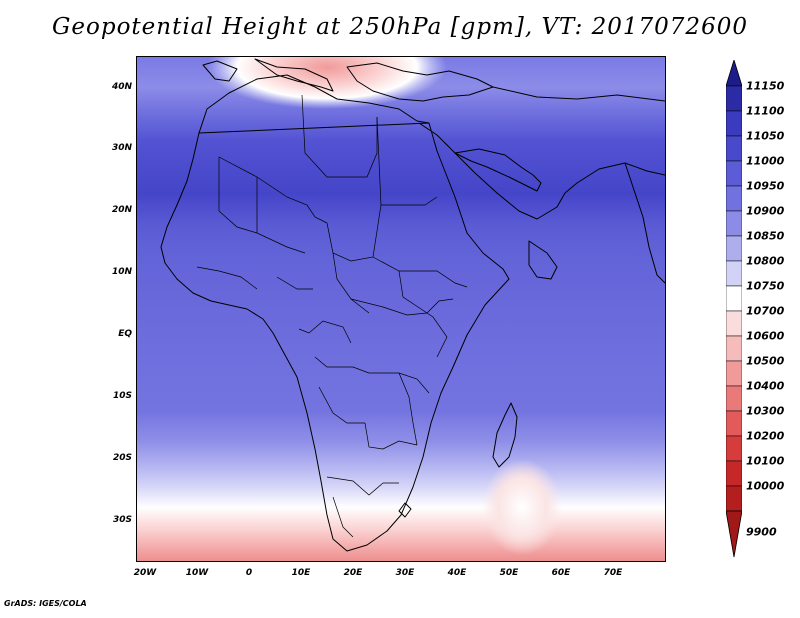 This screenshot has width=800, height=618. I want to click on colorbar-bottom-arrow, so click(734, 534).